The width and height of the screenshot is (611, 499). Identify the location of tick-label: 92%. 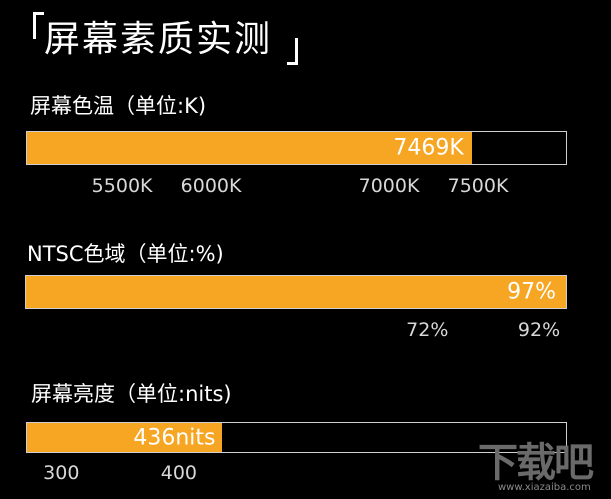
(539, 330).